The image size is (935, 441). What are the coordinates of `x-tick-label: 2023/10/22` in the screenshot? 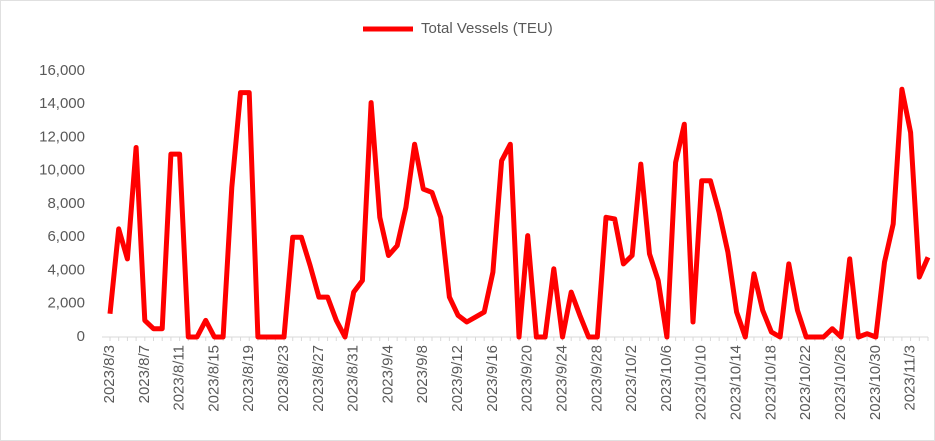 It's located at (805, 382).